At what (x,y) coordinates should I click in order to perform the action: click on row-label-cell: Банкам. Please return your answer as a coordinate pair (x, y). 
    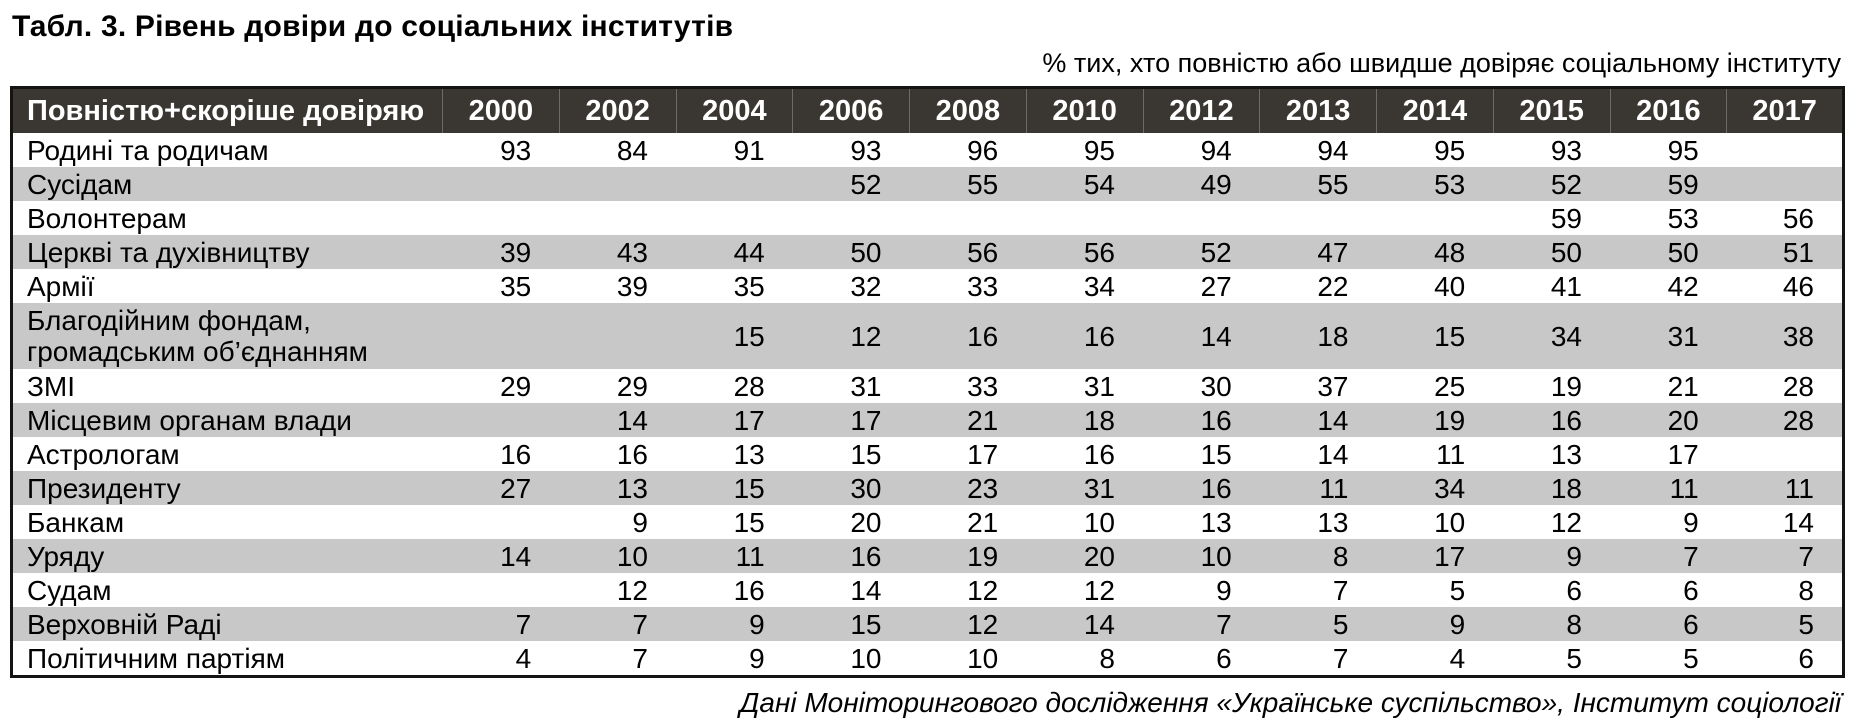
    Looking at the image, I should click on (76, 522).